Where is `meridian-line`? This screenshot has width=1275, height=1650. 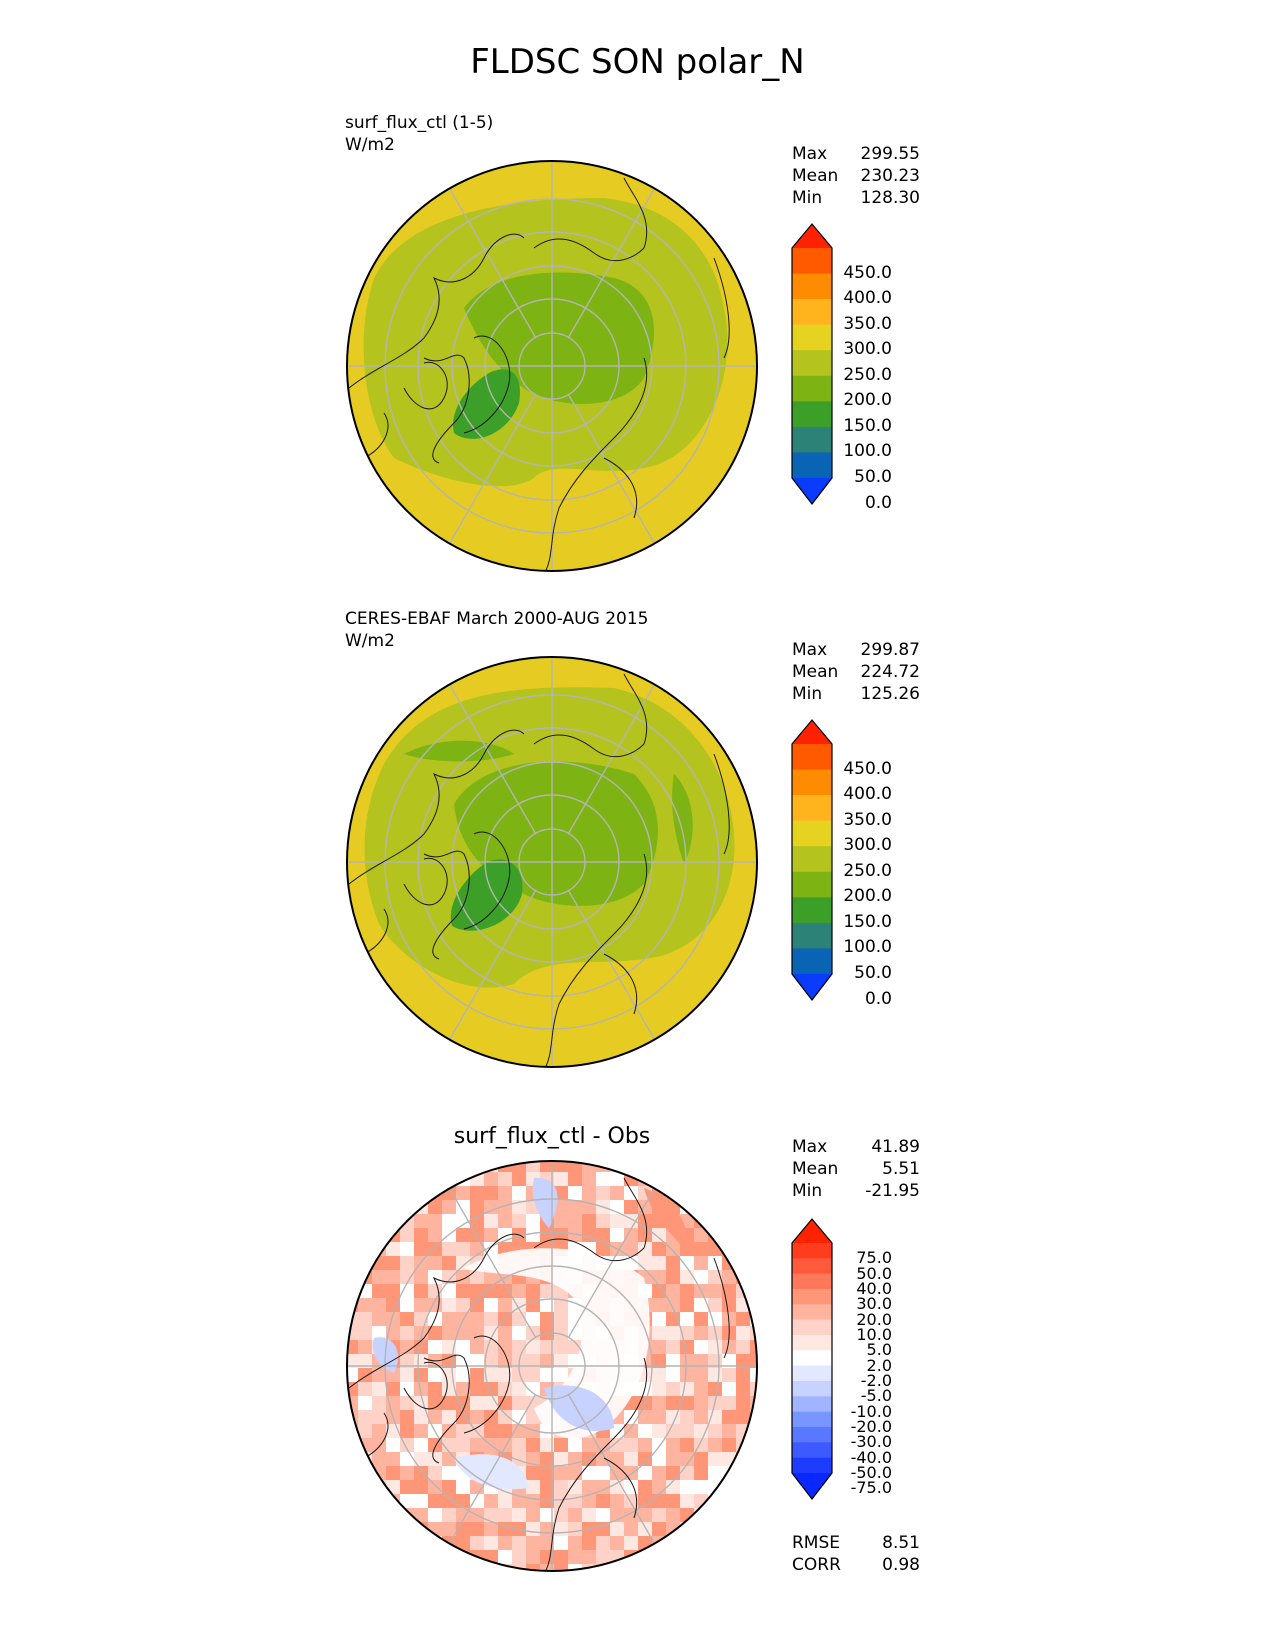
meridian-line is located at coordinates (492, 1263).